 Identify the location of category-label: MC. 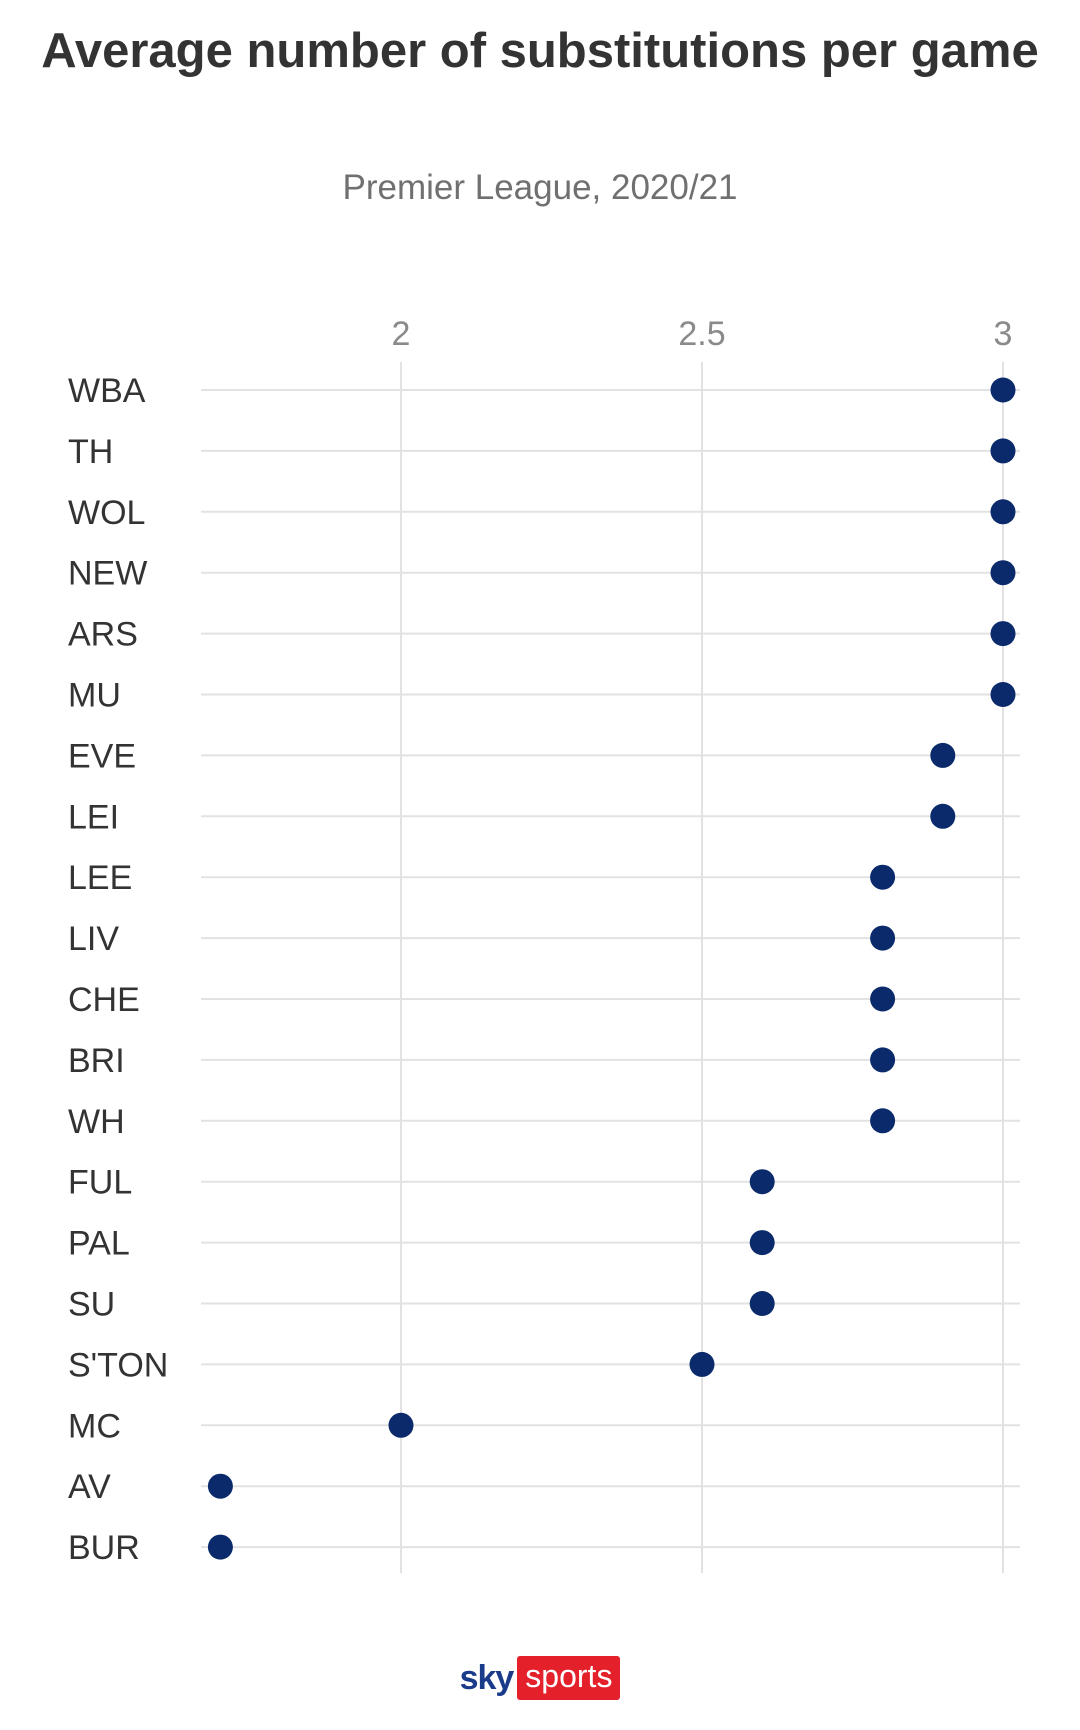
(94, 1426).